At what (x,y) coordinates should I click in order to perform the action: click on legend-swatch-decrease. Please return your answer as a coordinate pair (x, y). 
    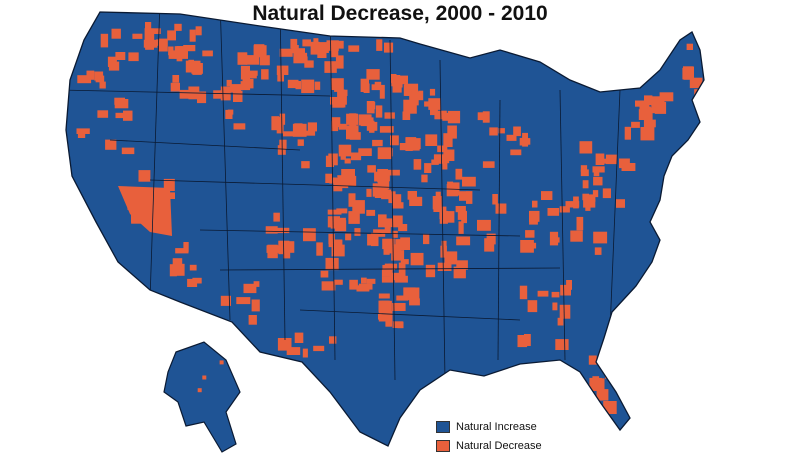
    Looking at the image, I should click on (443, 446).